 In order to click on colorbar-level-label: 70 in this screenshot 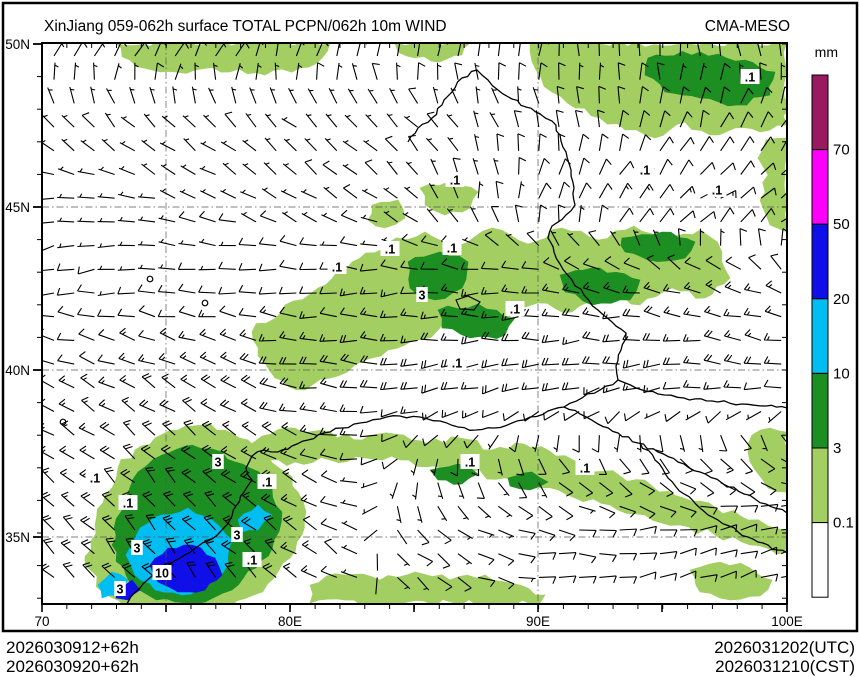, I will do `click(841, 150)`.